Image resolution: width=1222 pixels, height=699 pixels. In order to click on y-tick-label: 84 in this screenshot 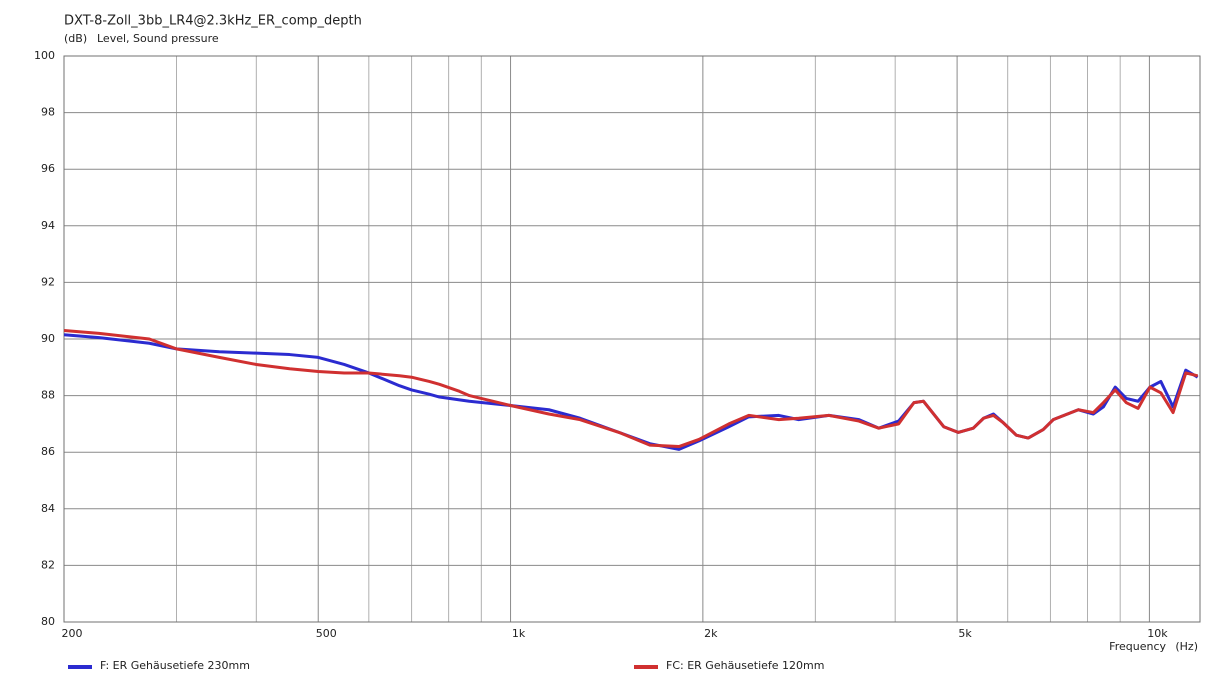, I will do `click(48, 508)`.